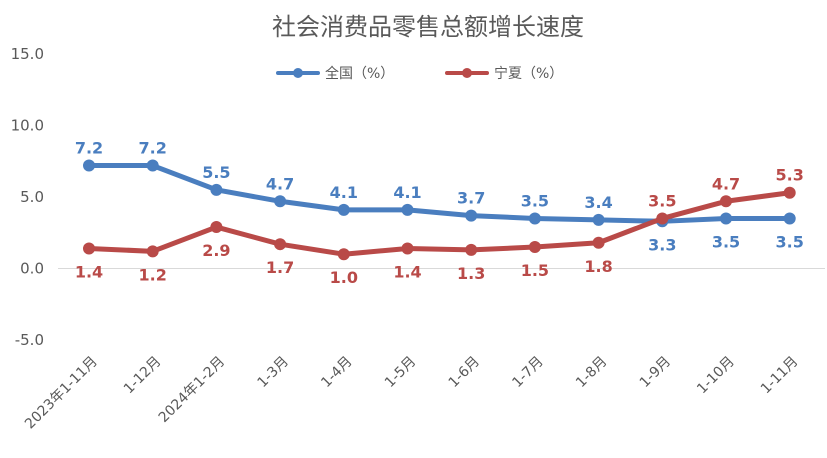 This screenshot has width=827, height=458. What do you see at coordinates (153, 274) in the screenshot?
I see `data-label: 1.2` at bounding box center [153, 274].